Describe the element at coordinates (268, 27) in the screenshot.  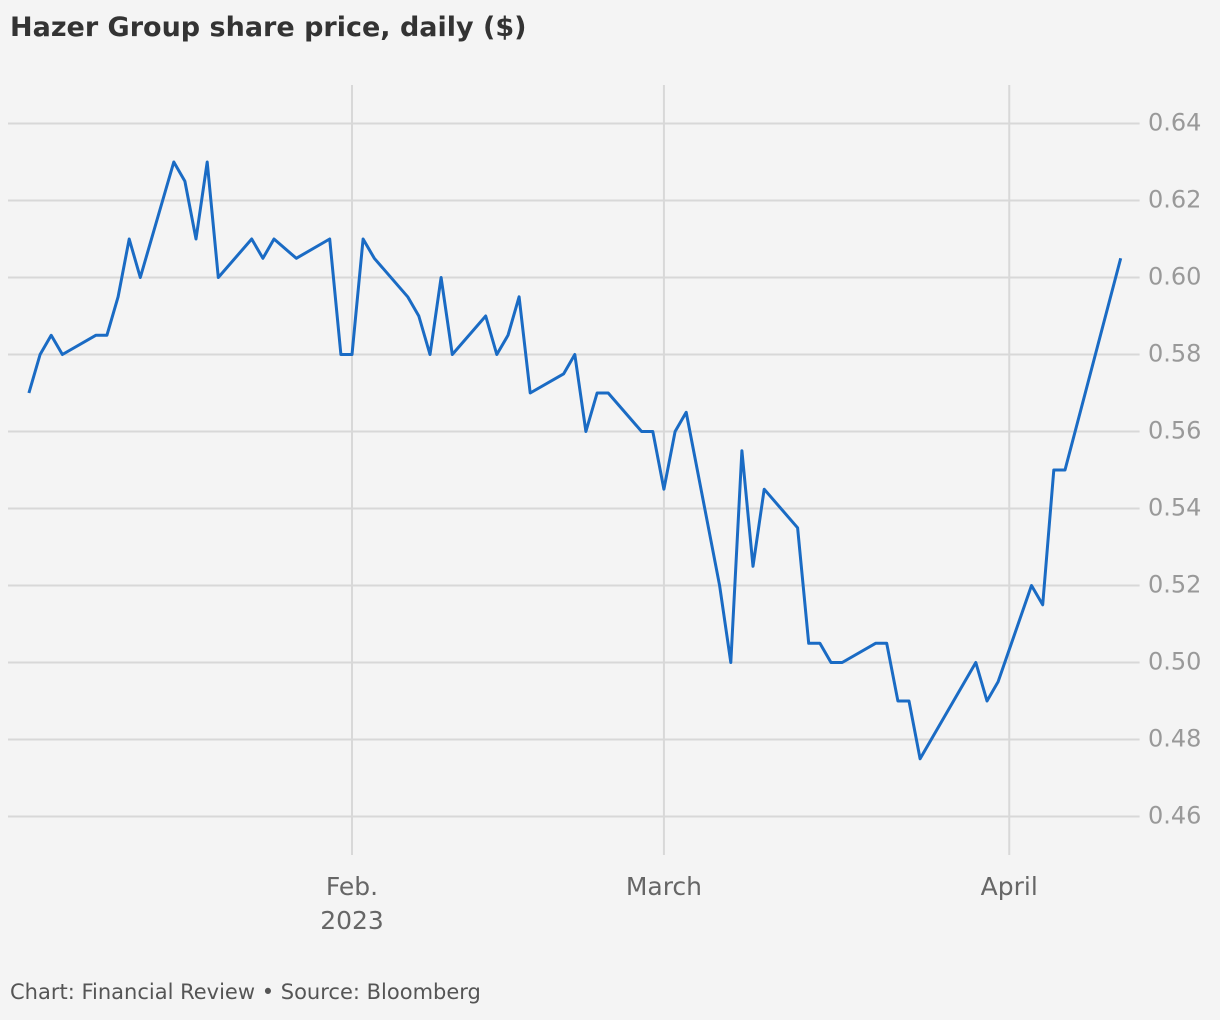
I see `chart-title: Hazer Group share price, daily ($)` at that location.